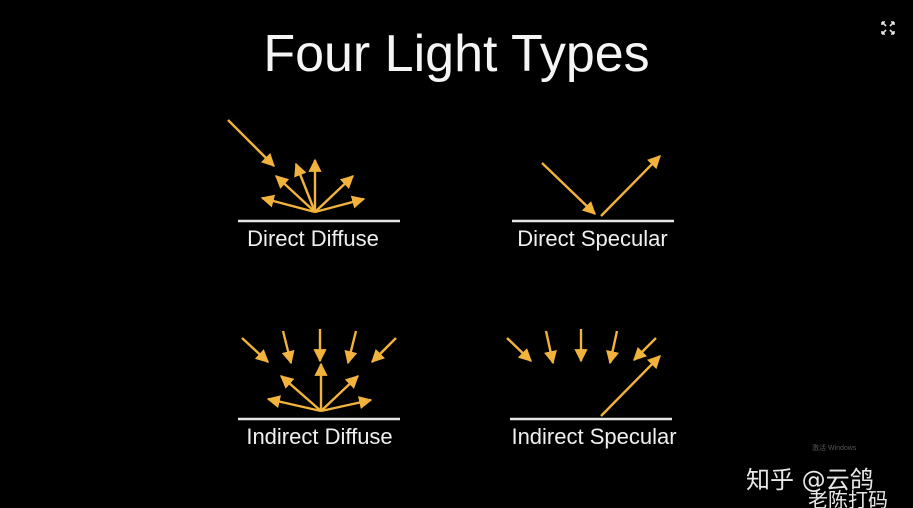 The width and height of the screenshot is (913, 508). Describe the element at coordinates (456, 54) in the screenshot. I see `slide-title: Four Light Types` at that location.